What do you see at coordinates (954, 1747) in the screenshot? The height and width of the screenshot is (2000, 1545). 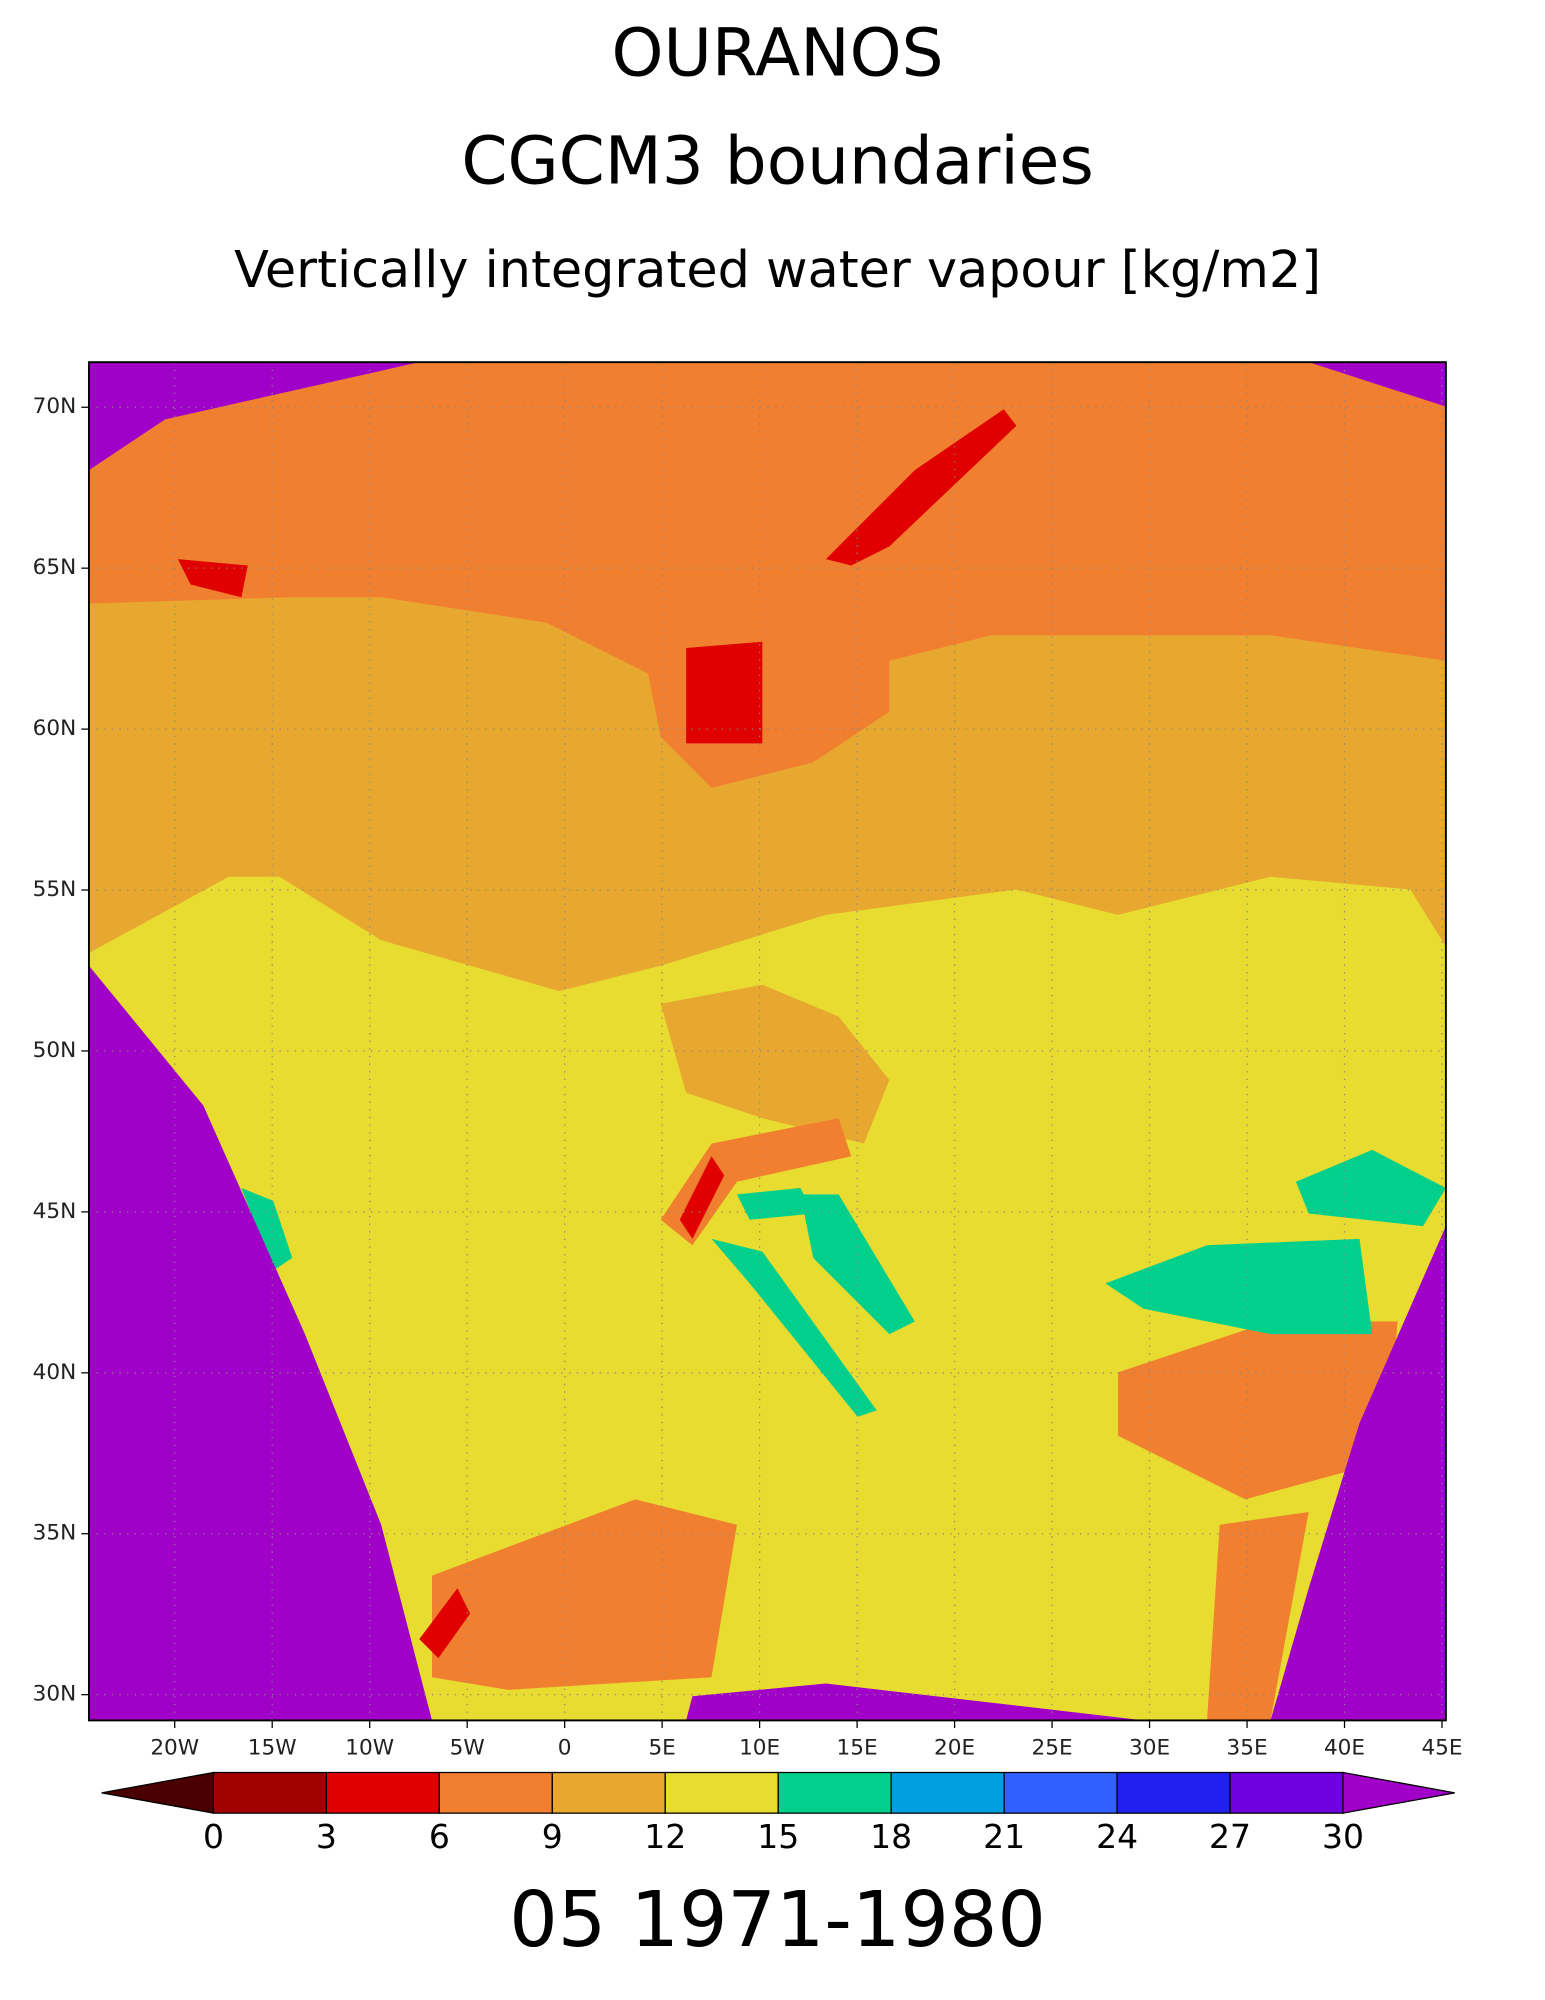 I see `x-tick-label: 20E` at bounding box center [954, 1747].